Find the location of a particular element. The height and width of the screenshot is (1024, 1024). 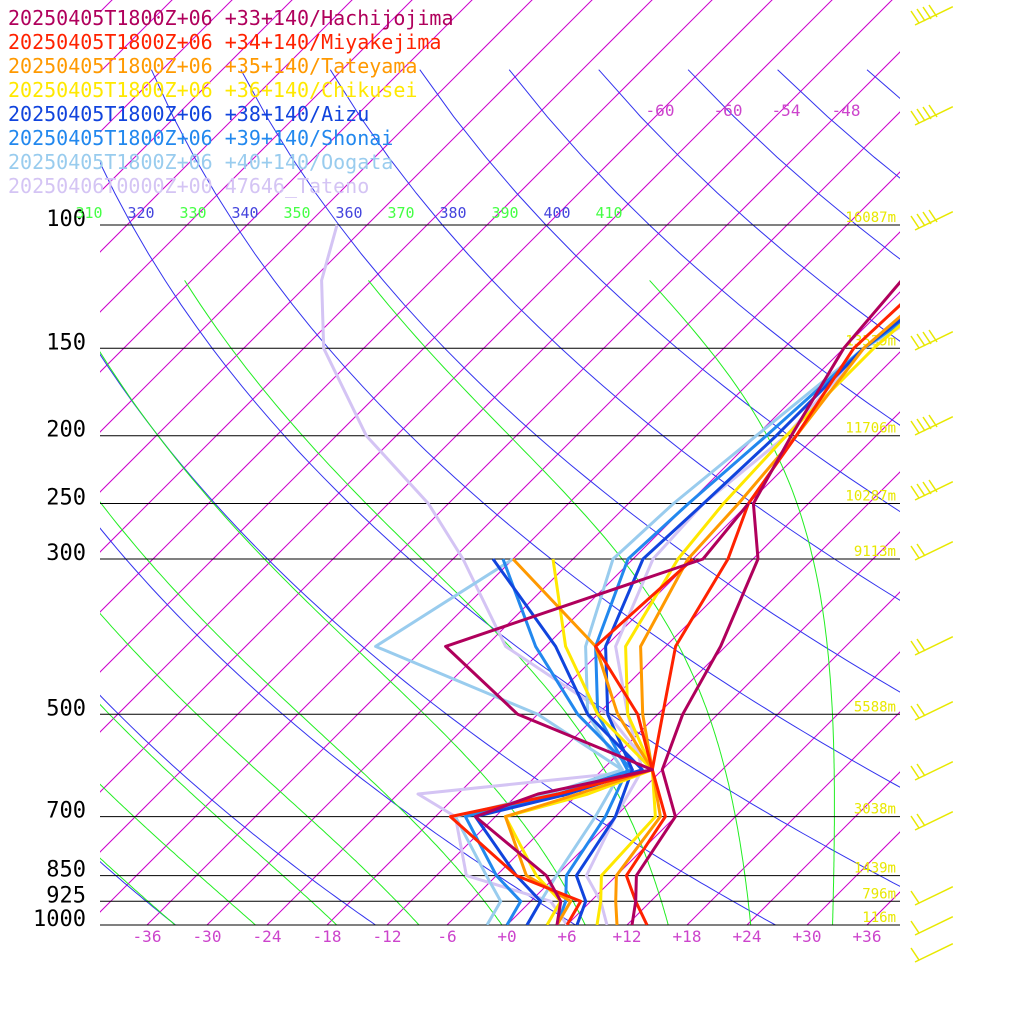

theta-label: 350 is located at coordinates (296, 213).